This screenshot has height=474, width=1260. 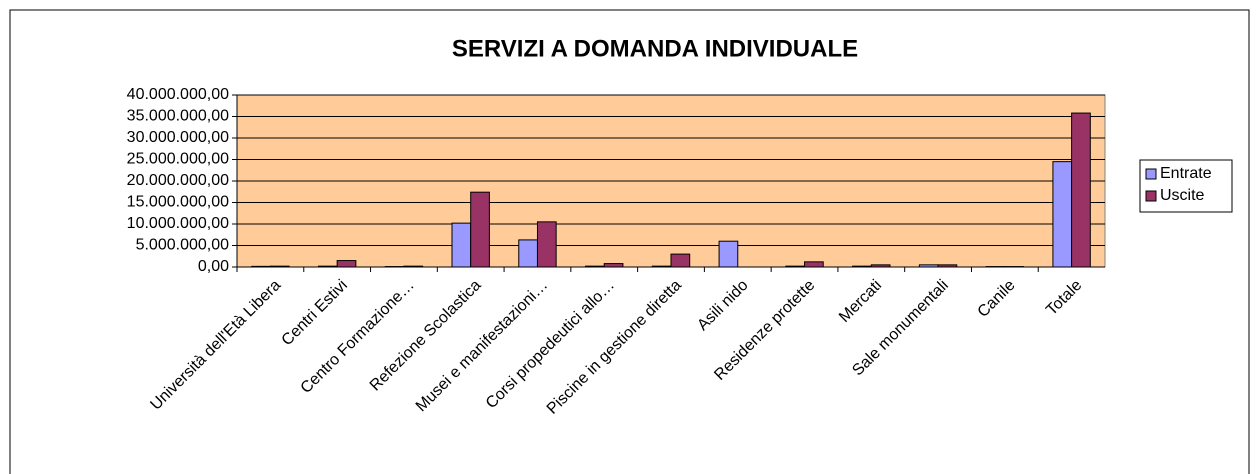 What do you see at coordinates (213, 266) in the screenshot?
I see `y-tick-label: 0,00` at bounding box center [213, 266].